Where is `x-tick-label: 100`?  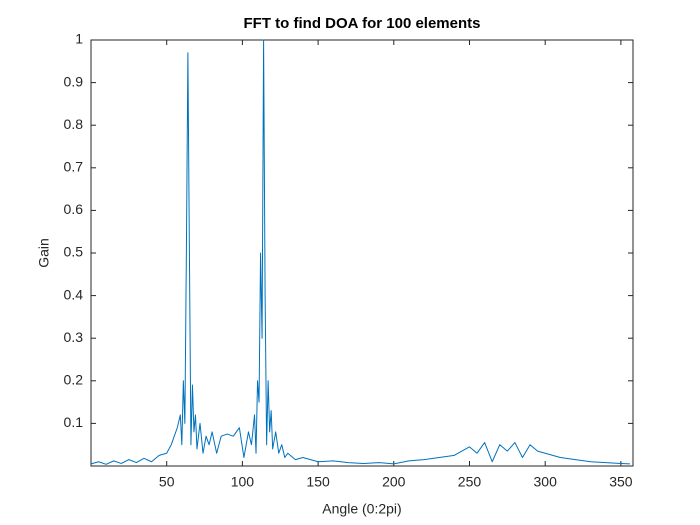 x-tick-label: 100 is located at coordinates (243, 482).